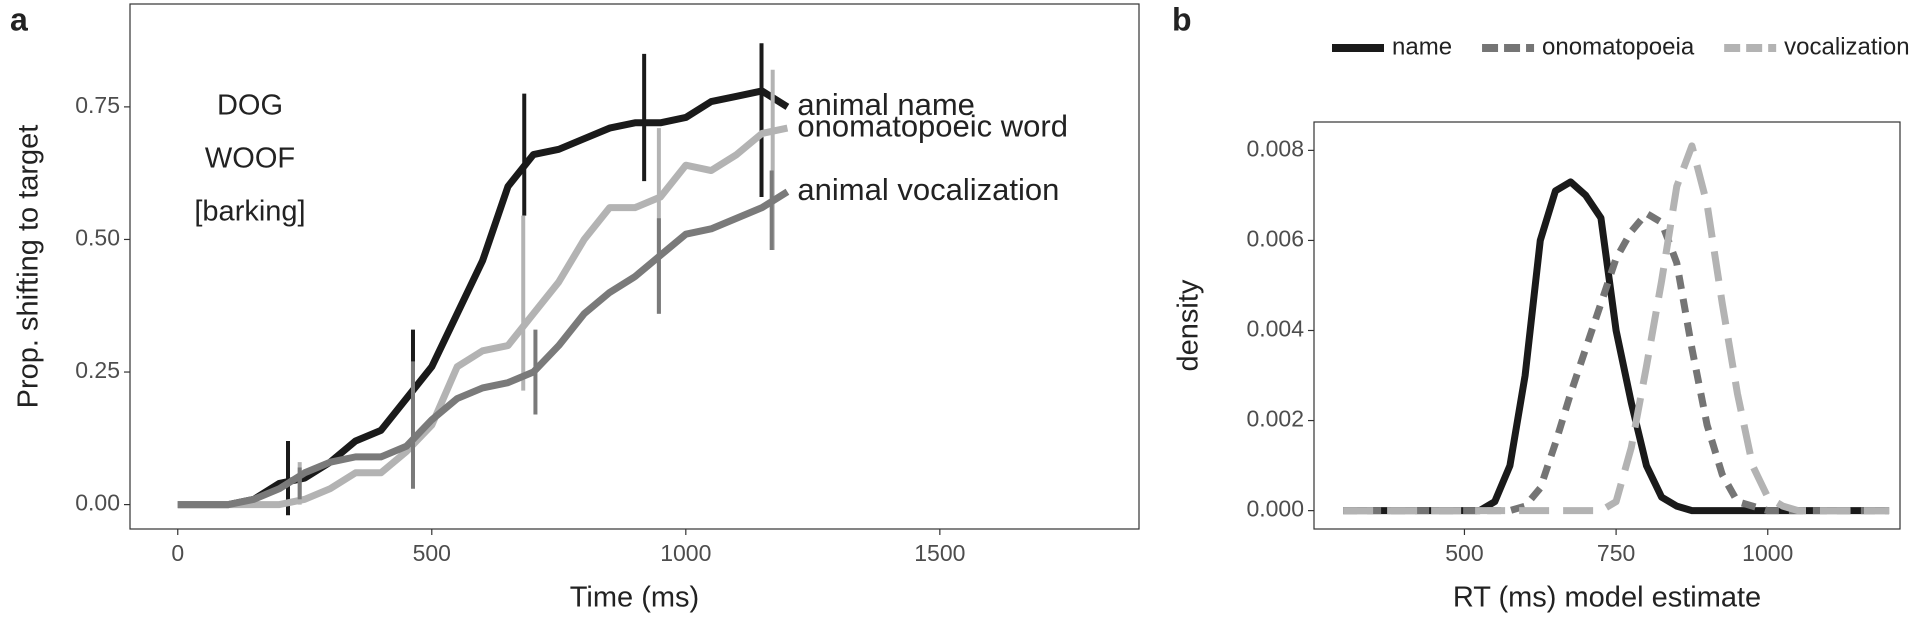 The width and height of the screenshot is (1920, 618). Describe the element at coordinates (1182, 19) in the screenshot. I see `panel-label: b` at that location.